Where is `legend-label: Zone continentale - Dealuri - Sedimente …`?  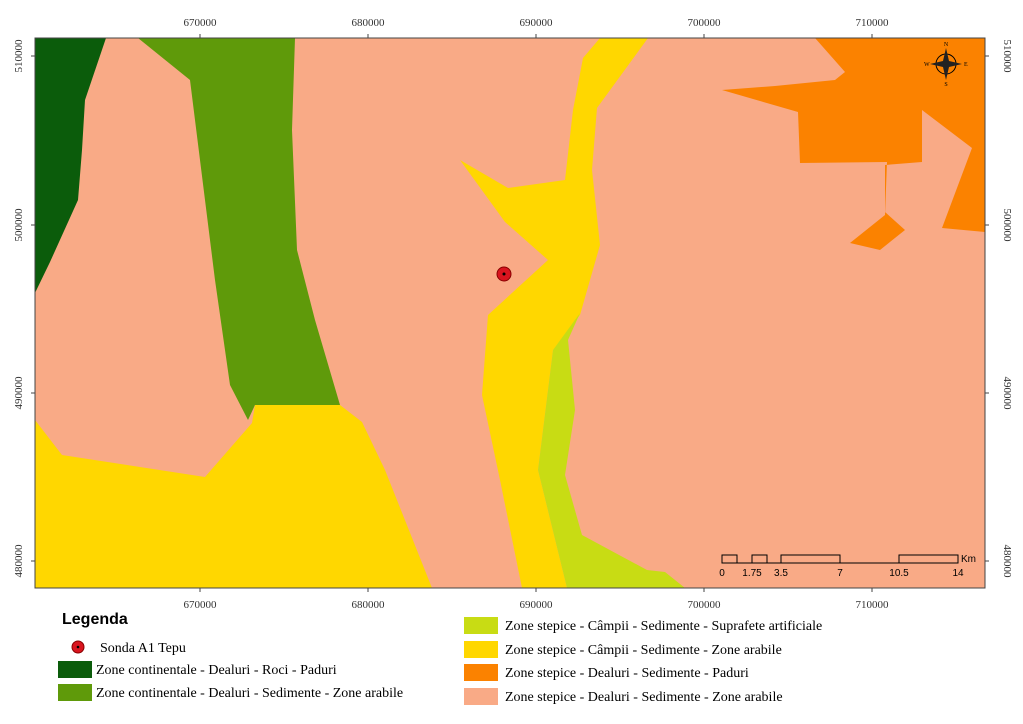
legend-label: Zone continentale - Dealuri - Sedimente … is located at coordinates (249, 693).